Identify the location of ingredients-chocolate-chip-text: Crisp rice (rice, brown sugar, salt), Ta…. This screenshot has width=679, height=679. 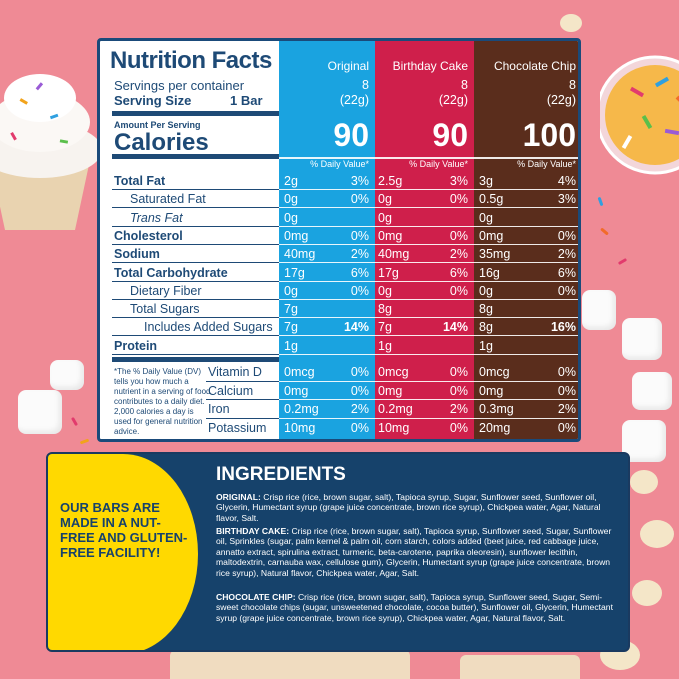
(414, 607).